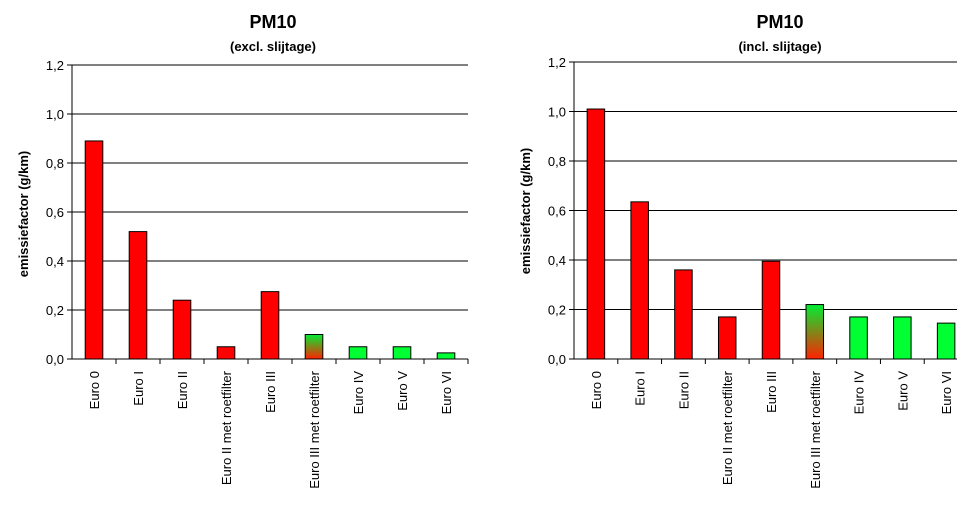 The image size is (963, 529). I want to click on right-x-category-label: Euro II, so click(683, 390).